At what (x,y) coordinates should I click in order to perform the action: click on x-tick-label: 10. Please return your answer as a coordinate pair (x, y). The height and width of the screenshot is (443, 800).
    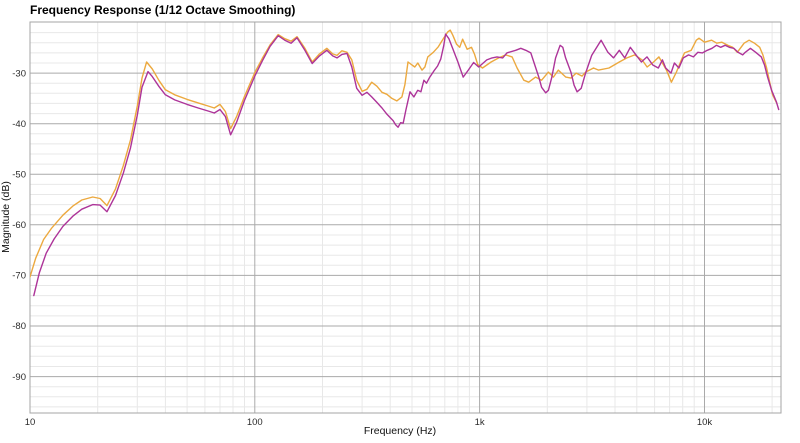
    Looking at the image, I should click on (30, 422).